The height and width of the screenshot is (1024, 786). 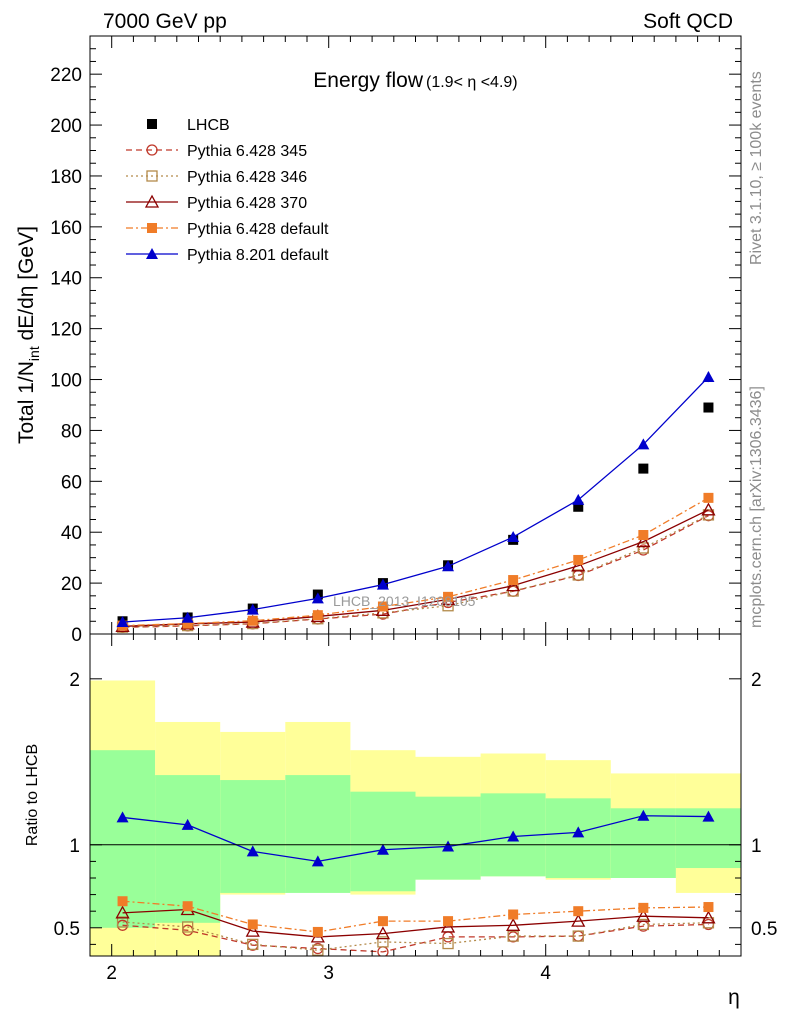 What do you see at coordinates (545, 973) in the screenshot?
I see `x-tick-label: 4` at bounding box center [545, 973].